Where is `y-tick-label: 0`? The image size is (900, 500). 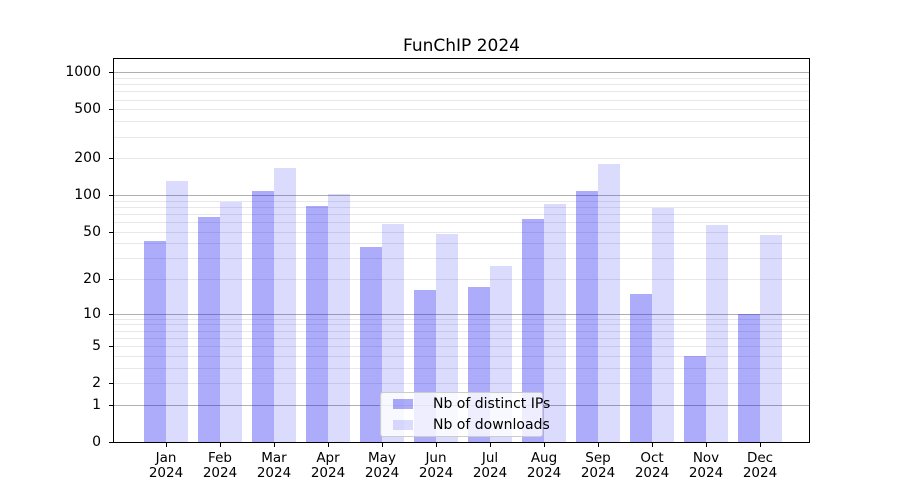 y-tick-label: 0 is located at coordinates (96, 442).